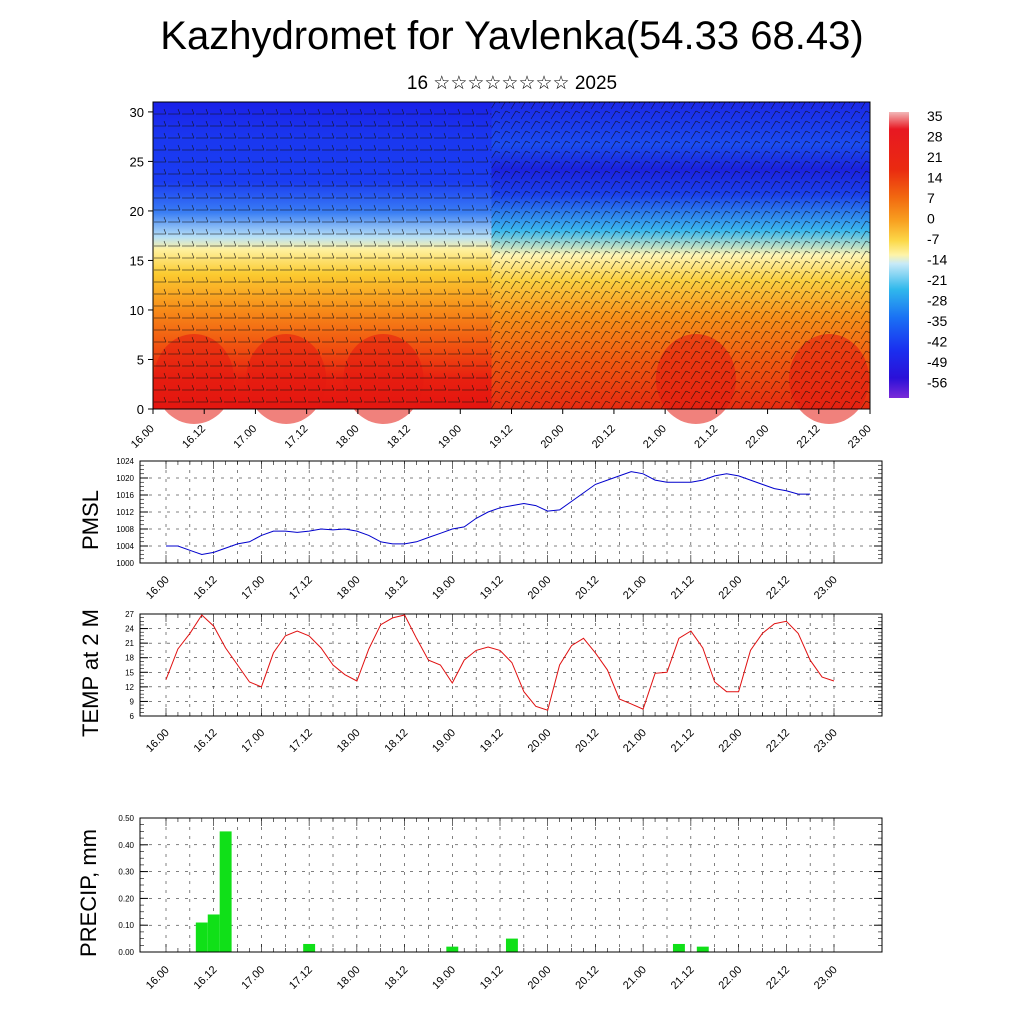  What do you see at coordinates (125, 495) in the screenshot?
I see `y-tick-label: 1016` at bounding box center [125, 495].